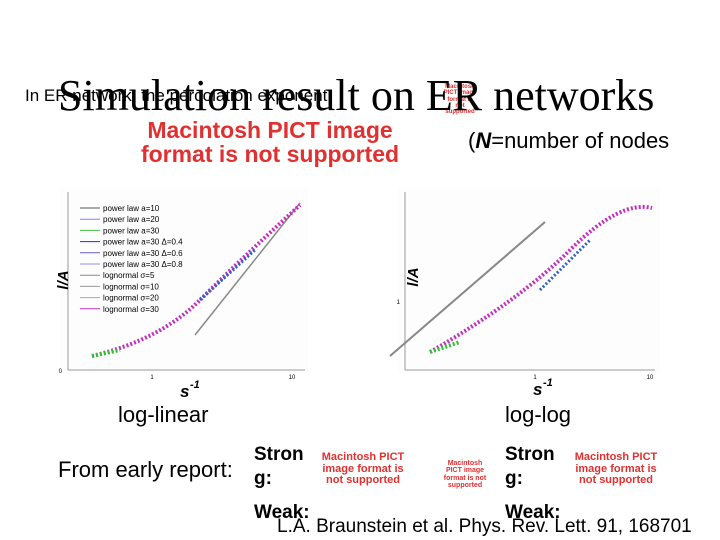 This screenshot has height=540, width=720. I want to click on note: (N=number of nodes, so click(568, 141).